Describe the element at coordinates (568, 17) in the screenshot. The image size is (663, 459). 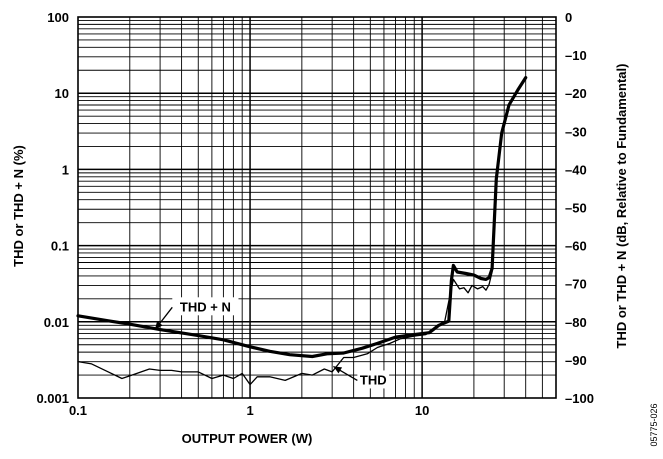
I see `y-right-tick-label: 0` at that location.